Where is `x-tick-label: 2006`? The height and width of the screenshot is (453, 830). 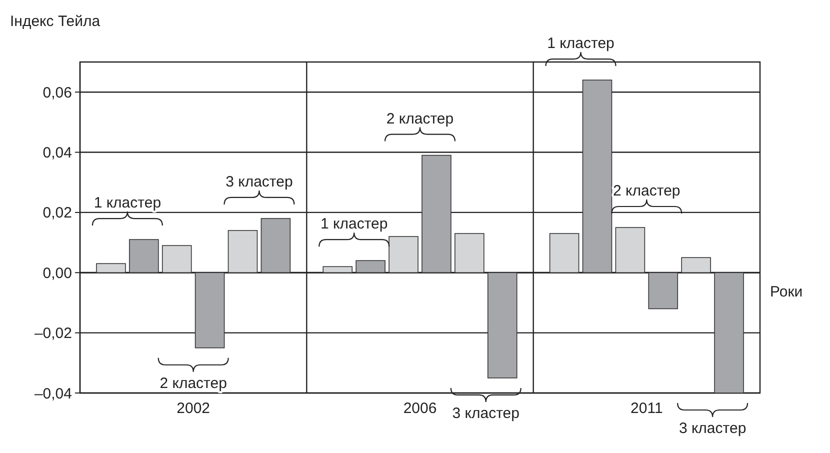 x-tick-label: 2006 is located at coordinates (420, 408).